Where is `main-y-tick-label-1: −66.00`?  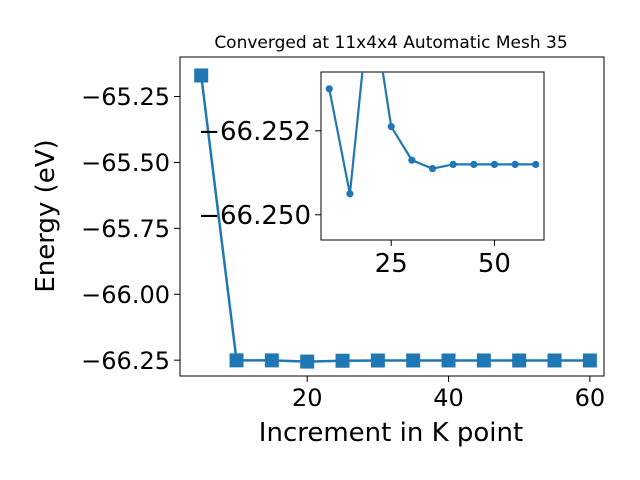 main-y-tick-label-1: −66.00 is located at coordinates (125, 295).